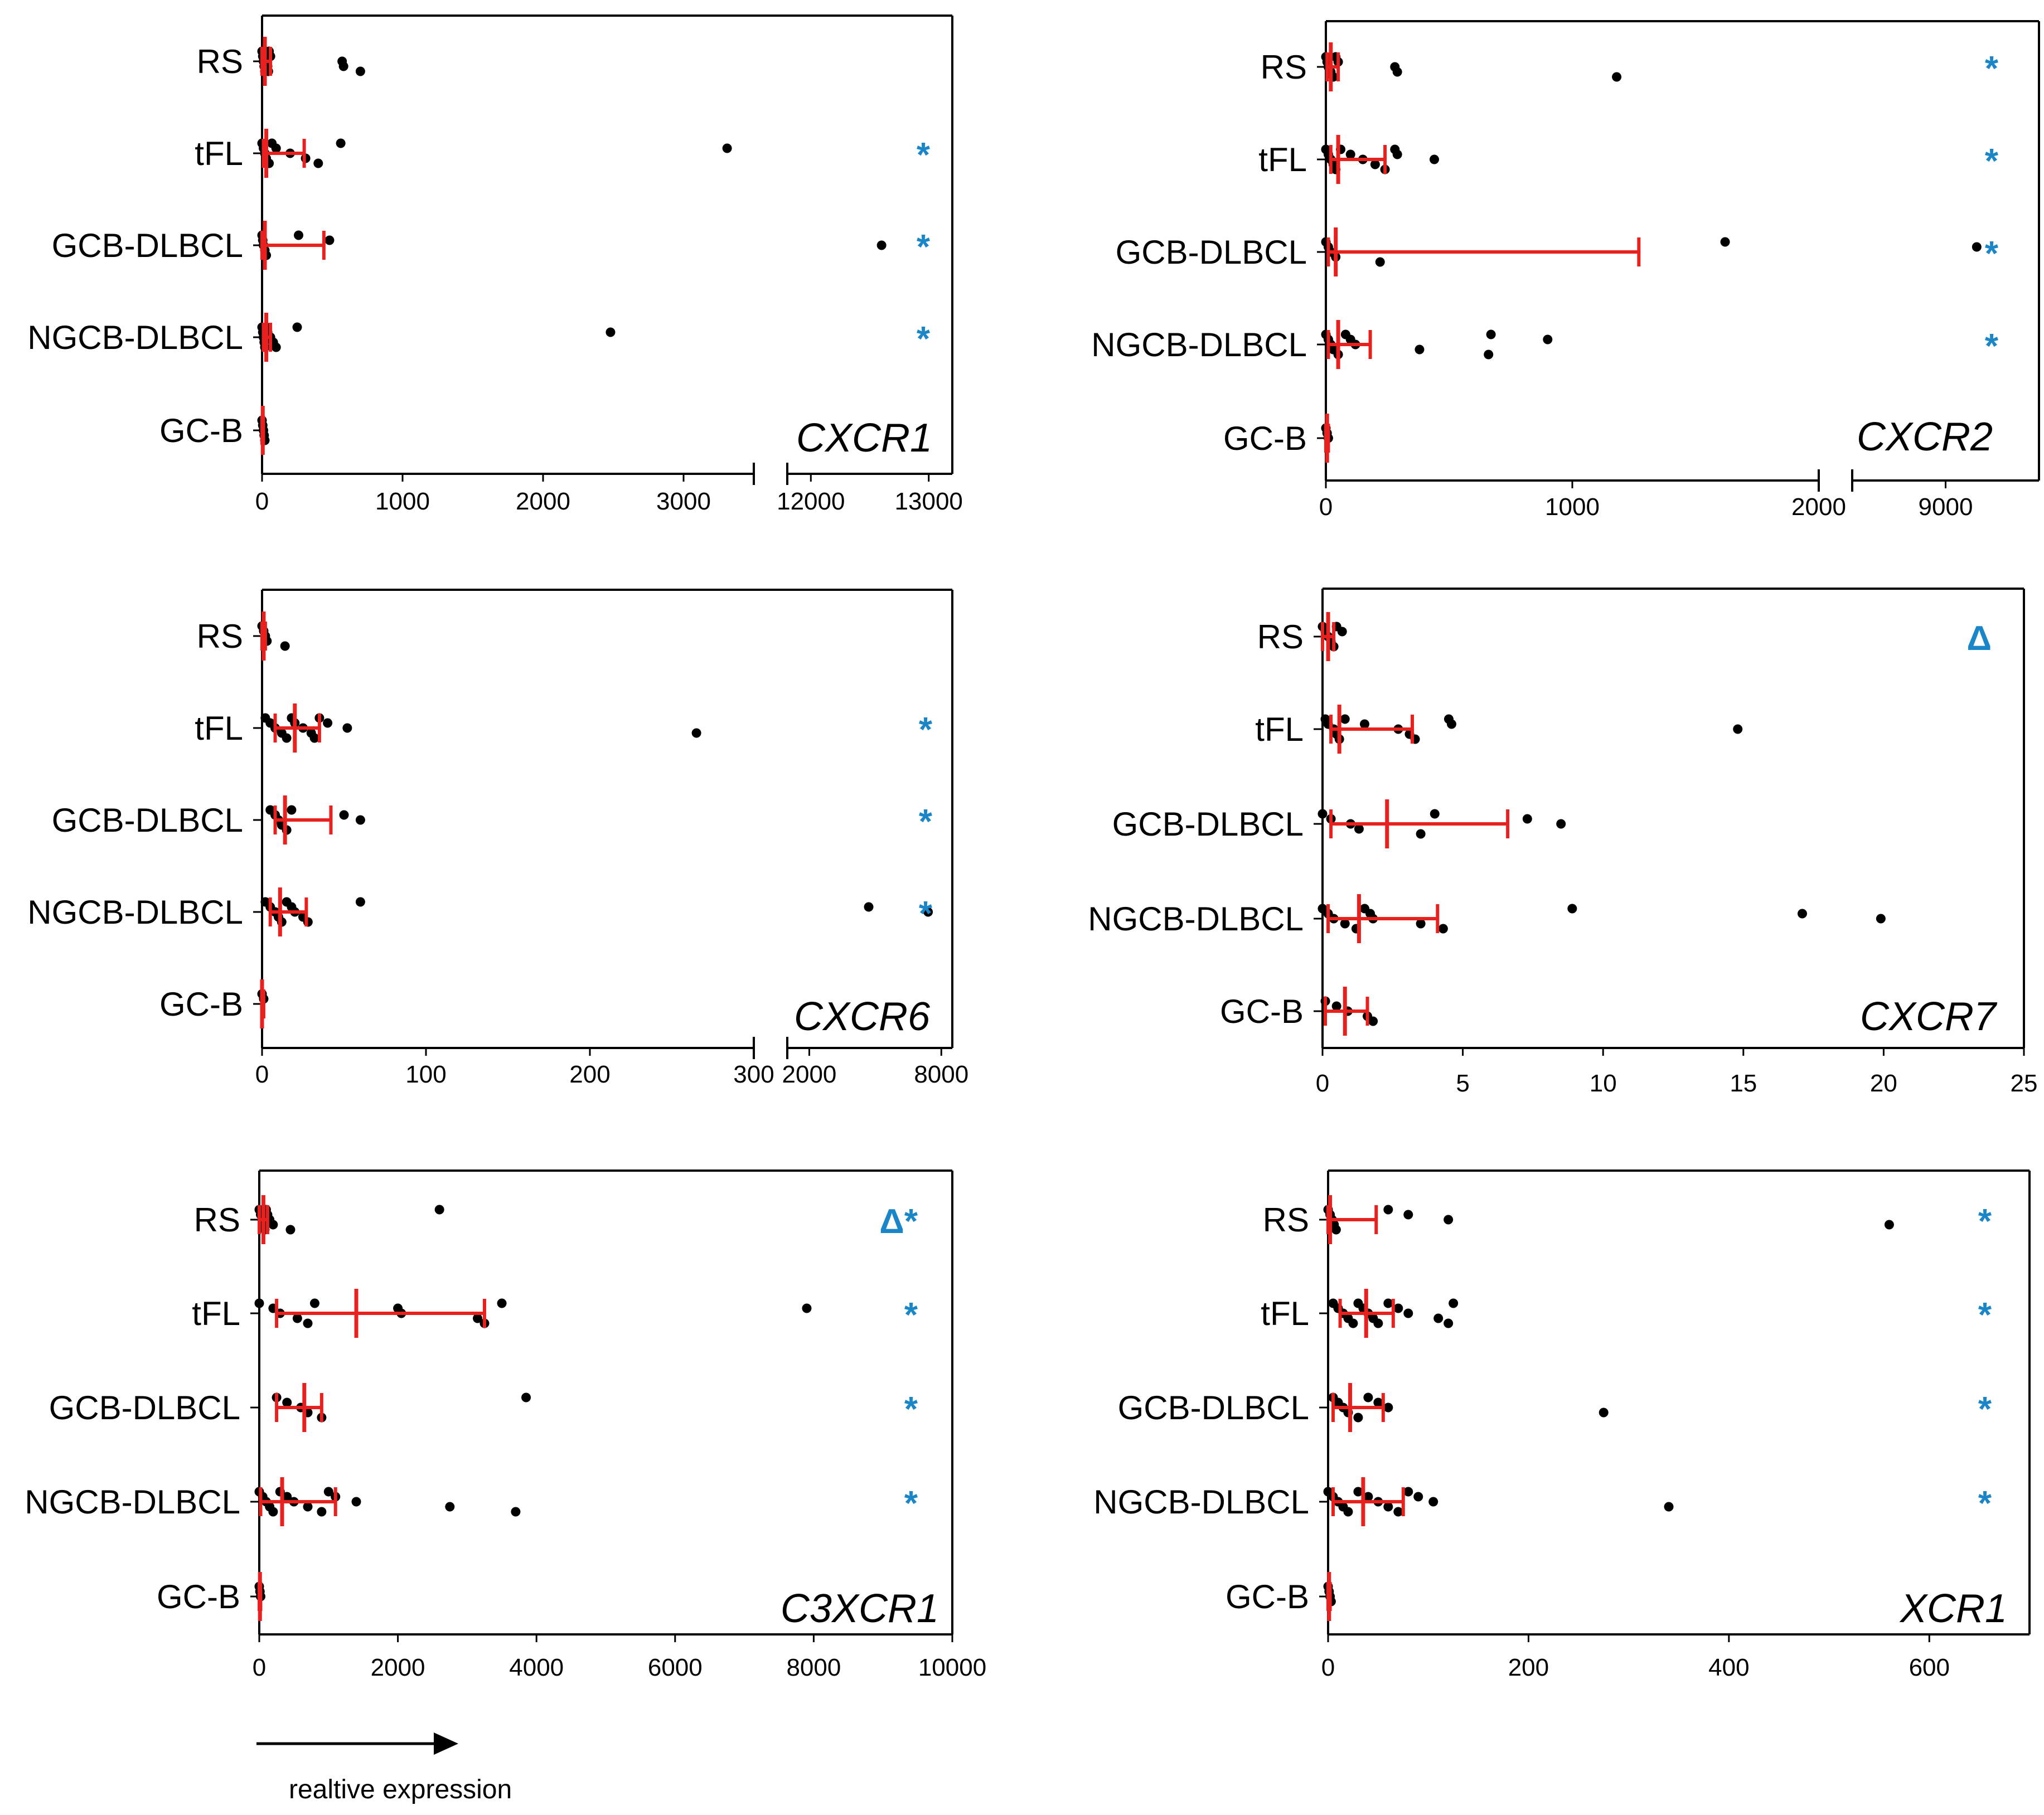  Describe the element at coordinates (753, 1074) in the screenshot. I see `x-tick-label: 300` at that location.